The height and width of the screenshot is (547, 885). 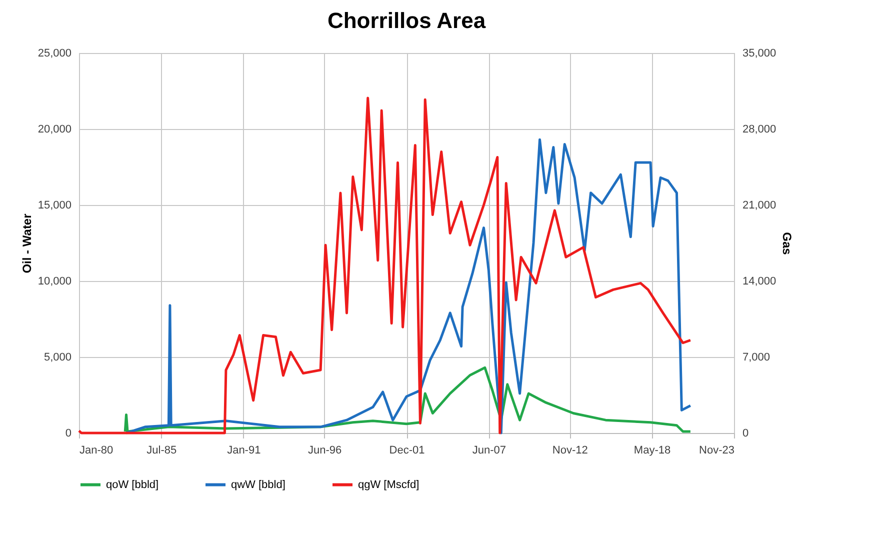 What do you see at coordinates (244, 450) in the screenshot?
I see `x-tick-label: Jan-91` at bounding box center [244, 450].